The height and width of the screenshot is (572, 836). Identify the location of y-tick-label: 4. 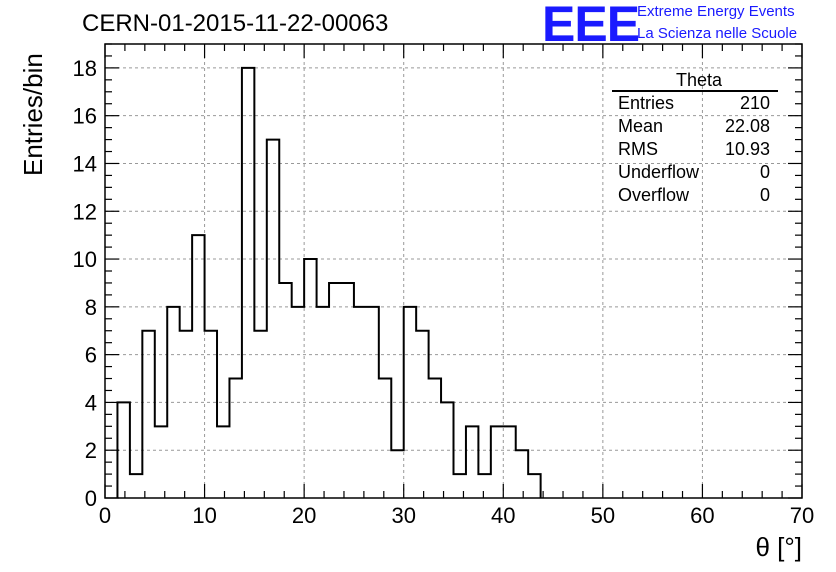
(91, 402).